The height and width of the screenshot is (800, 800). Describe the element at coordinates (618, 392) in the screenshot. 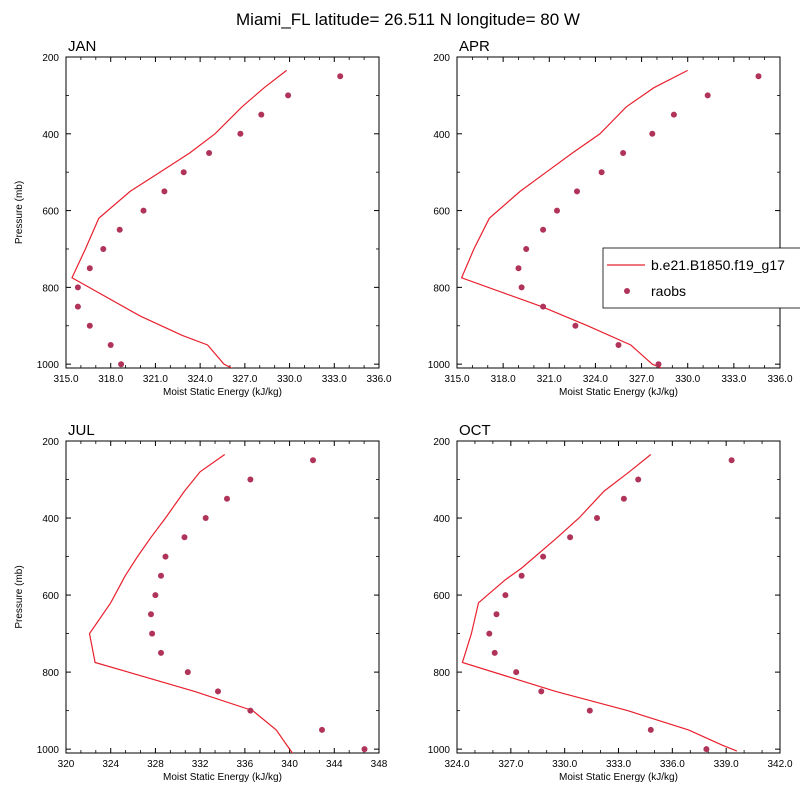

I see `panel-apr-xlabel: Moist Static Energy (kJ/kg)` at that location.